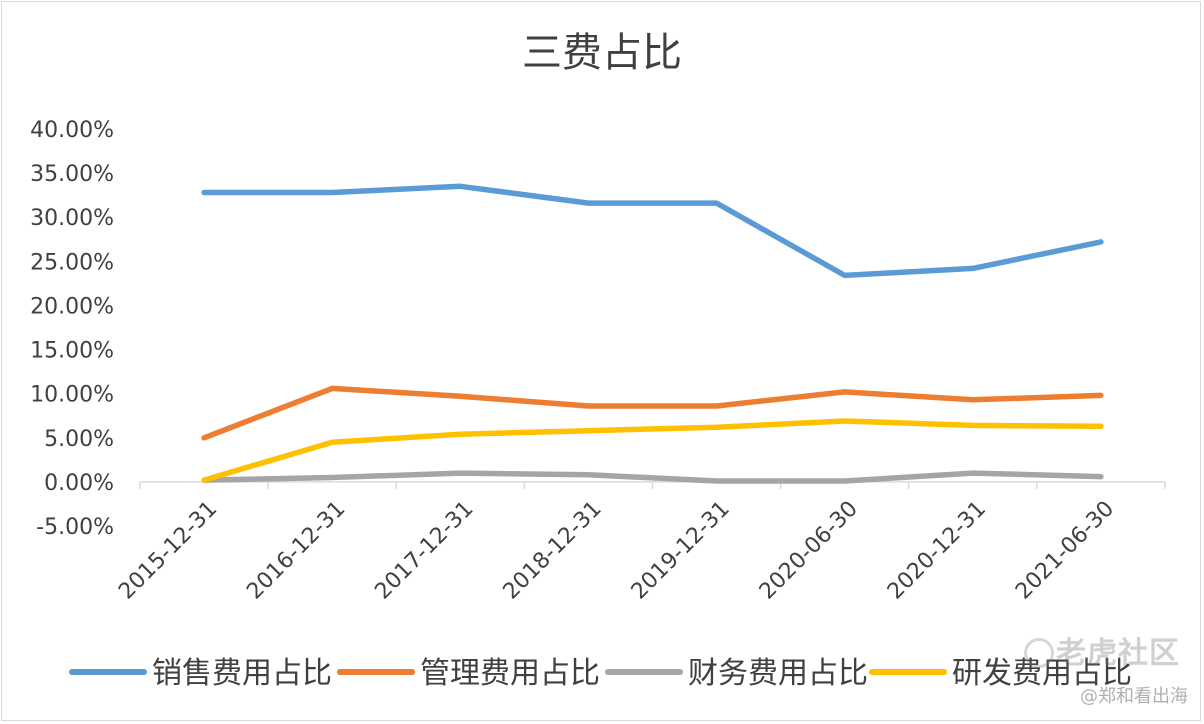 This screenshot has width=1204, height=724. Describe the element at coordinates (72, 306) in the screenshot. I see `y-tick-label: 20.00%` at that location.